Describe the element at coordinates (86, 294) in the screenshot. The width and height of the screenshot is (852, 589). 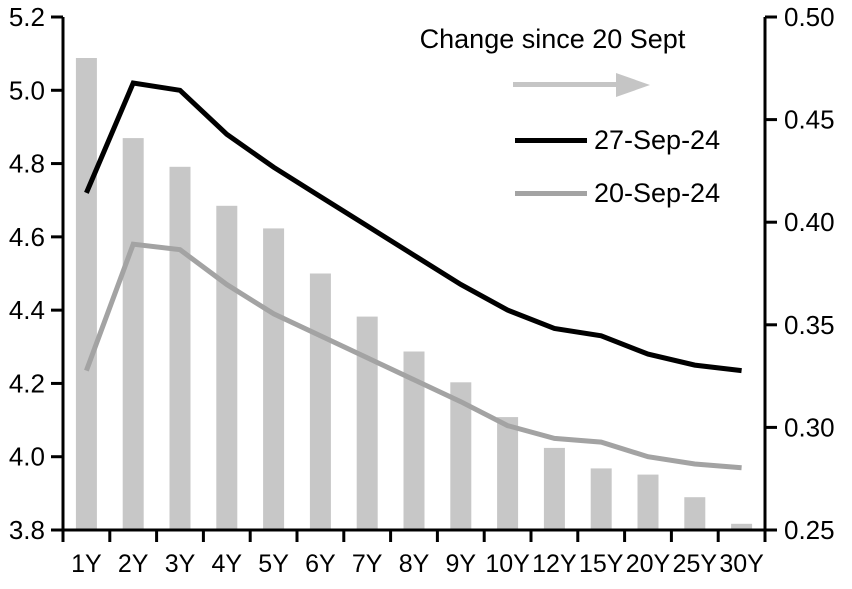
I see `bar-1Y` at that location.